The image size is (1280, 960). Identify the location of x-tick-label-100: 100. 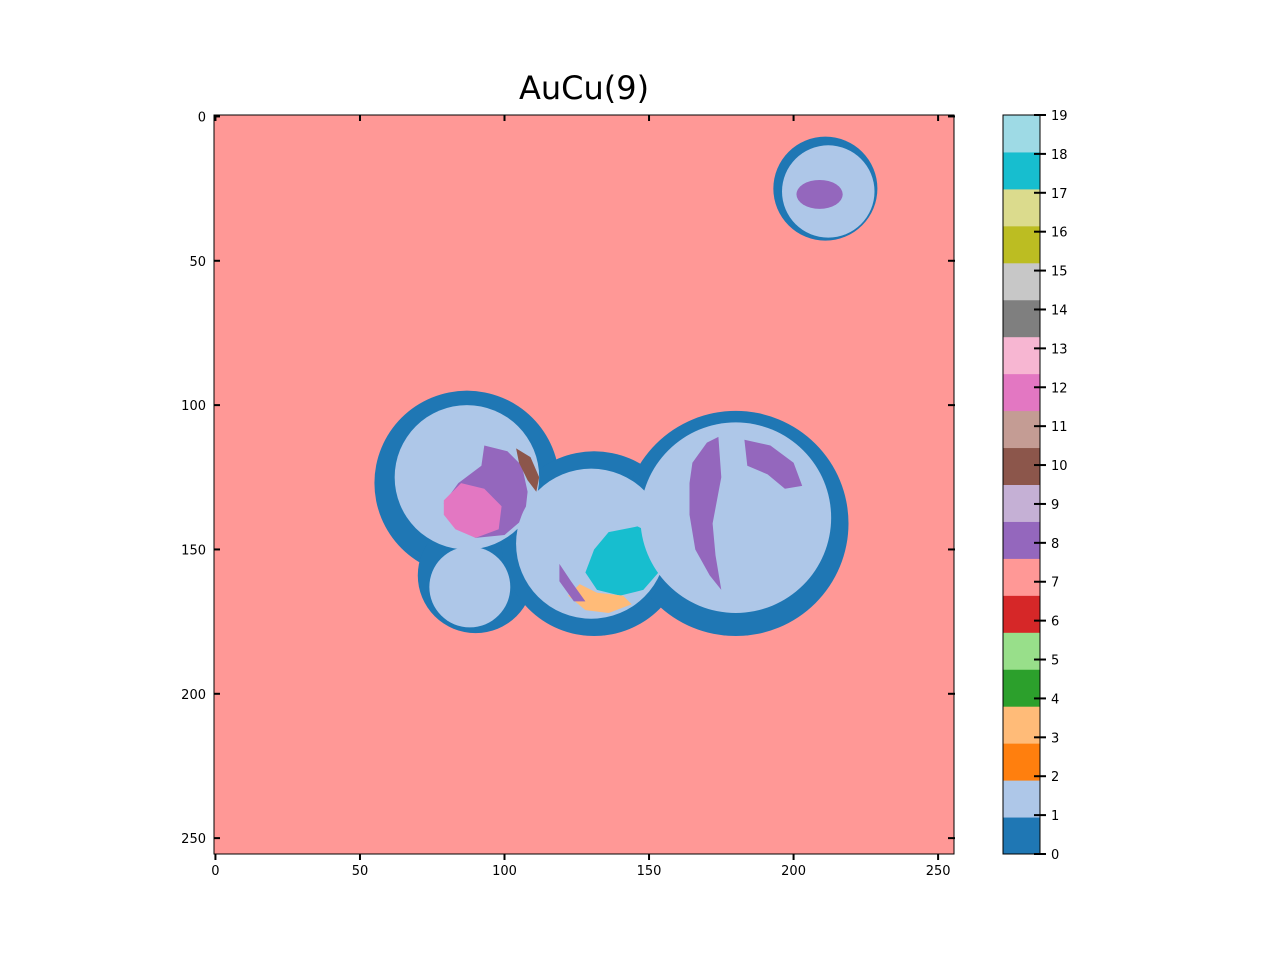
(504, 871).